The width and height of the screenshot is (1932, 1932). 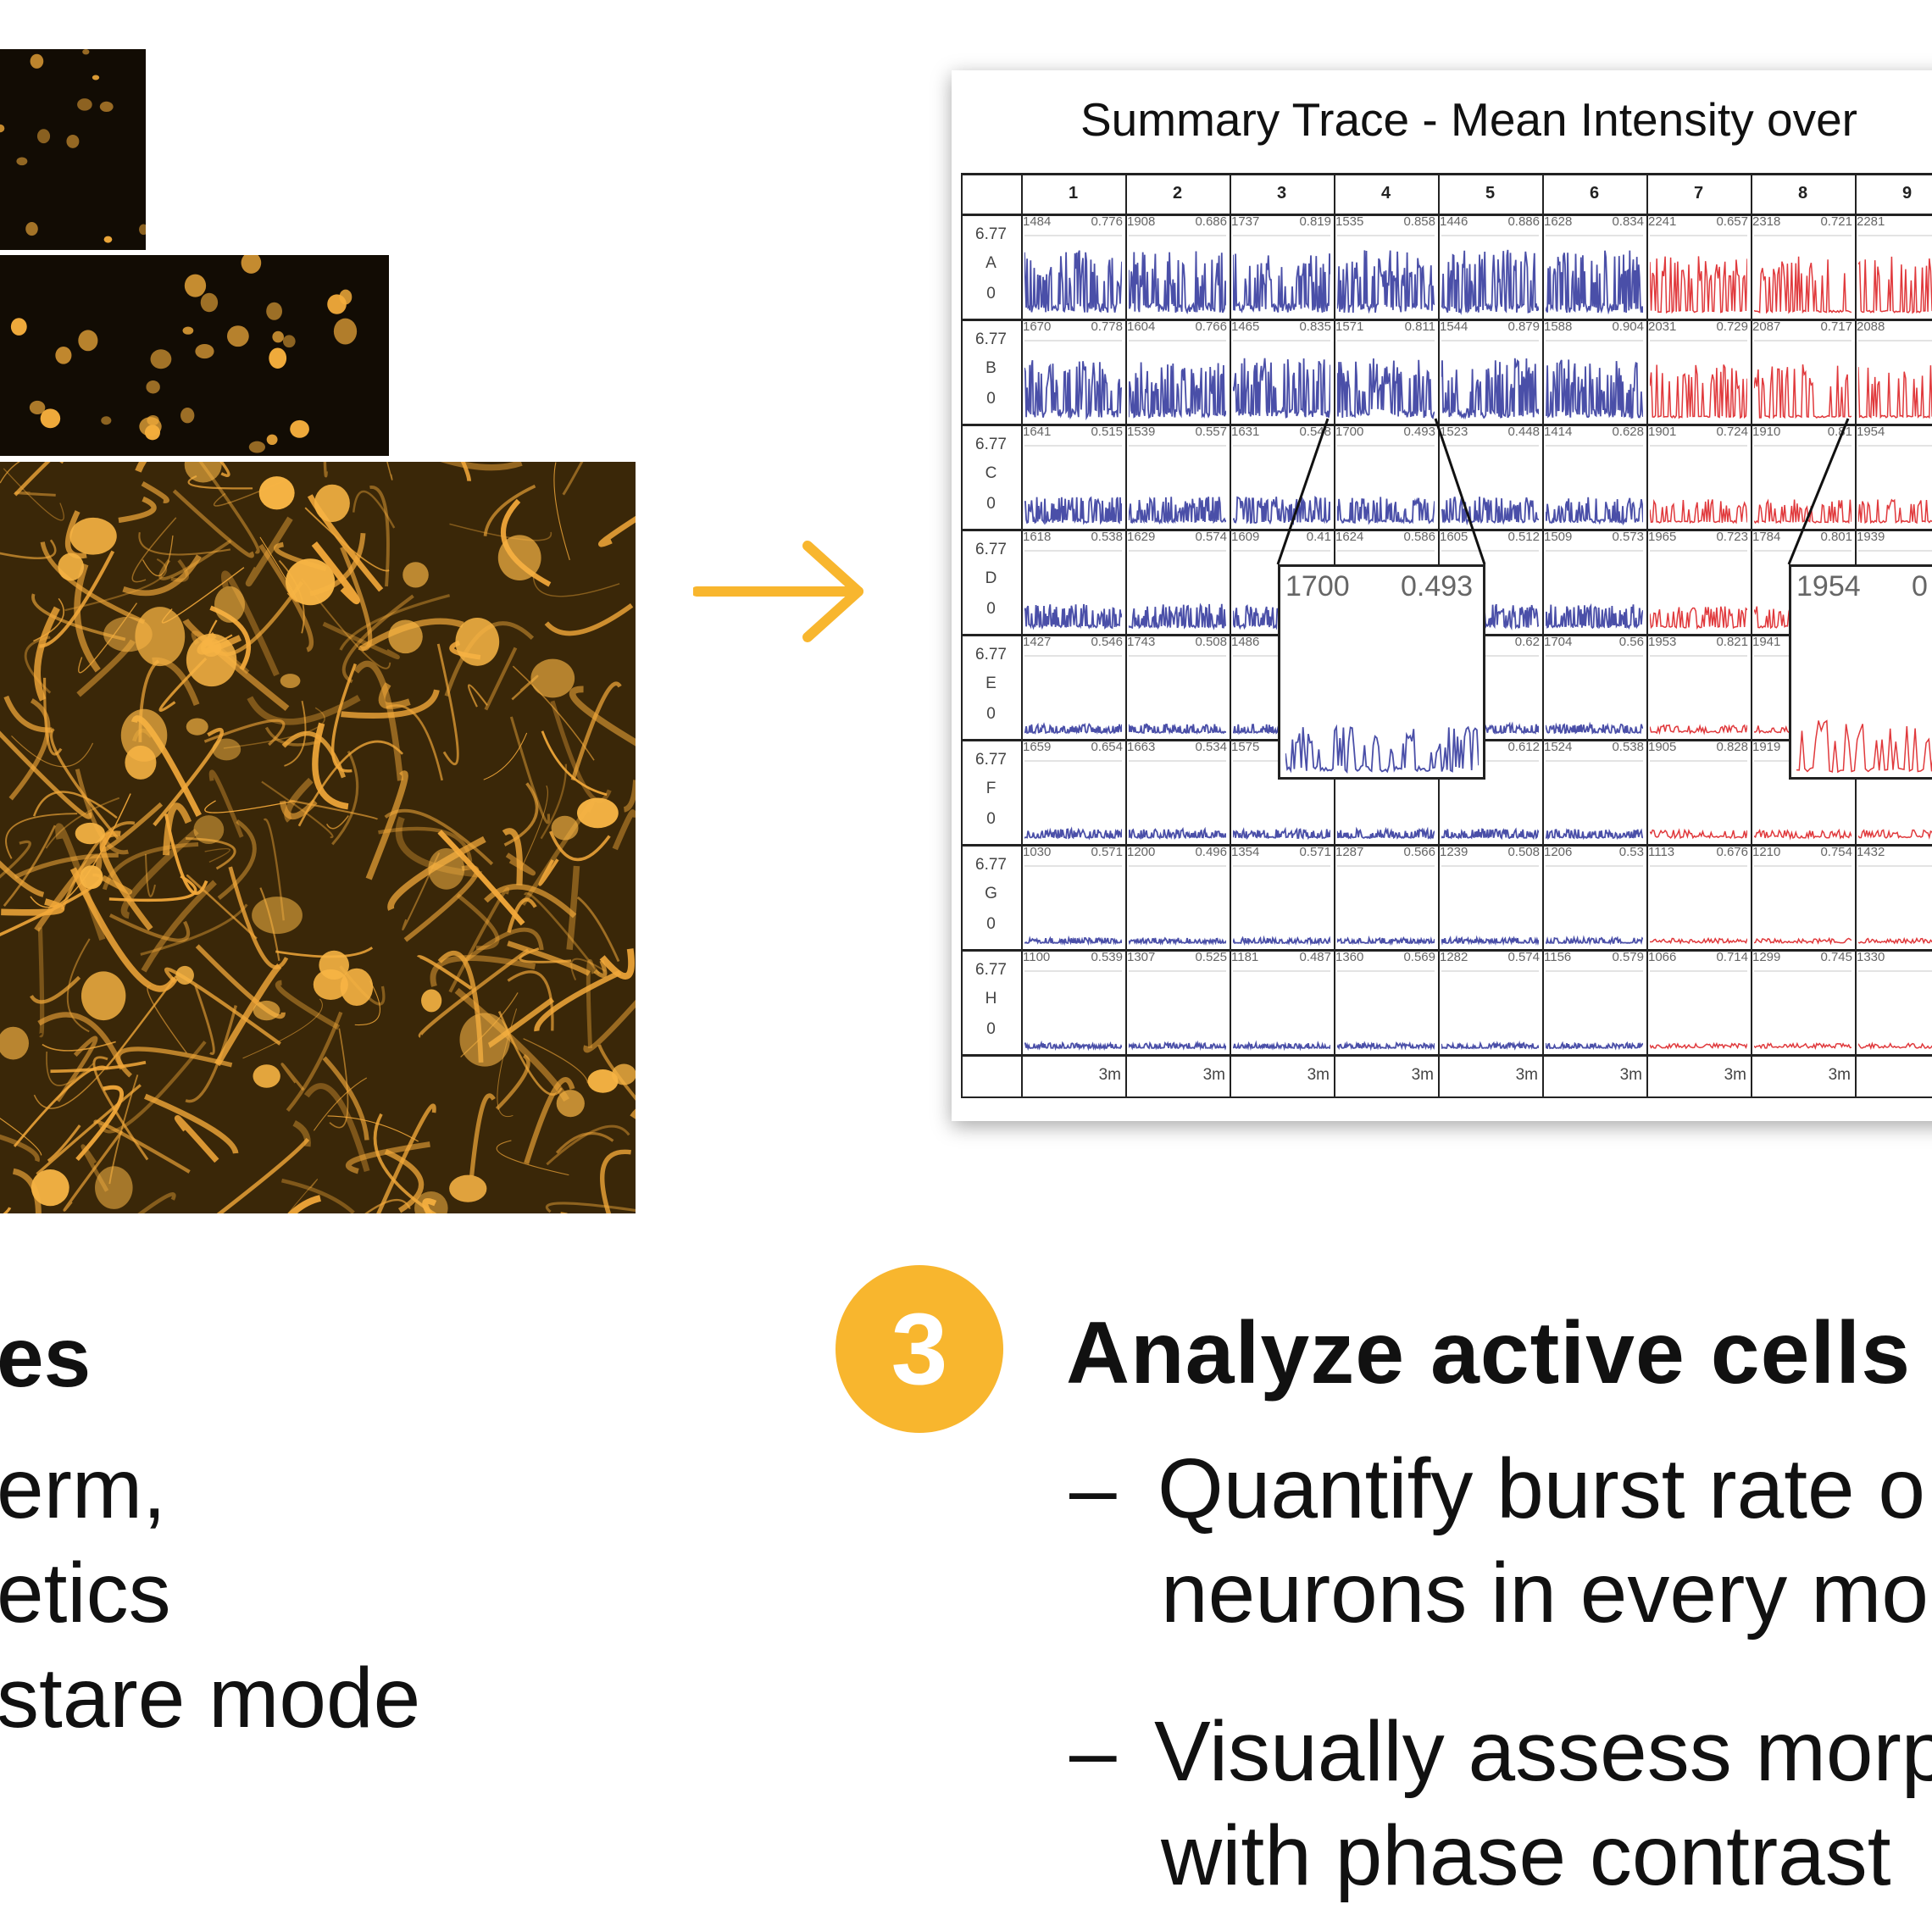 I want to click on well-cell-A9: 22810.6, so click(x=1893, y=266).